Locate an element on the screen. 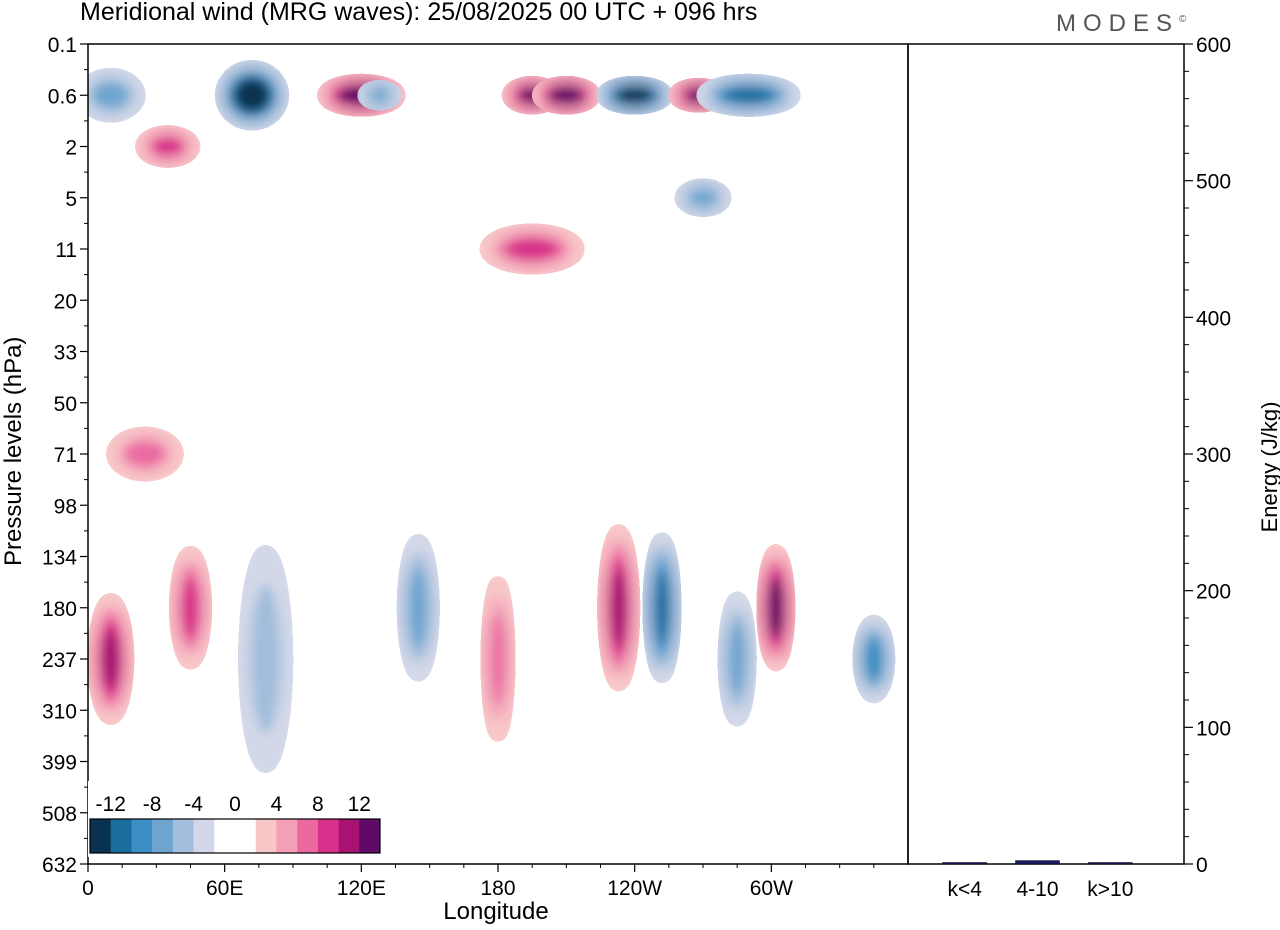  y-tick-label: 98 is located at coordinates (65, 506).